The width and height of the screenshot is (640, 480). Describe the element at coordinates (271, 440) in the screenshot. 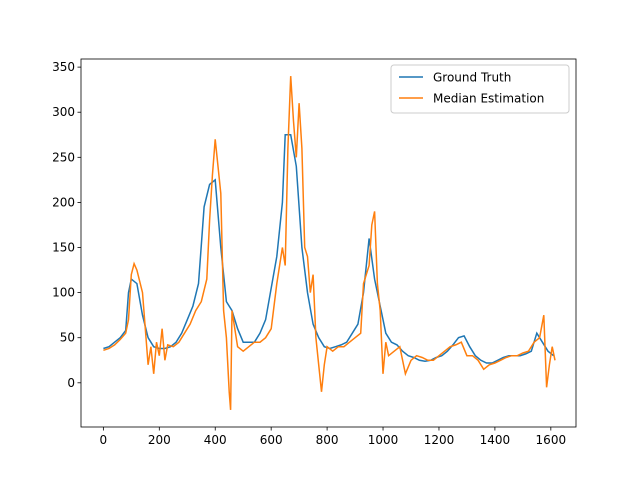

I see `x-tick-label: 600` at that location.